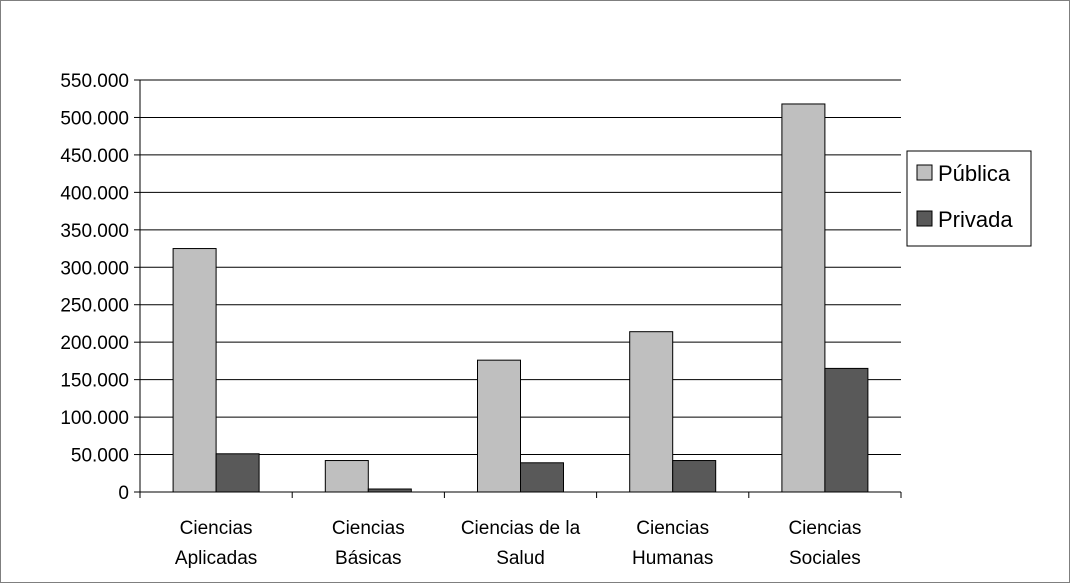 This screenshot has height=584, width=1070. I want to click on y-tick-label: 50.000, so click(100, 456).